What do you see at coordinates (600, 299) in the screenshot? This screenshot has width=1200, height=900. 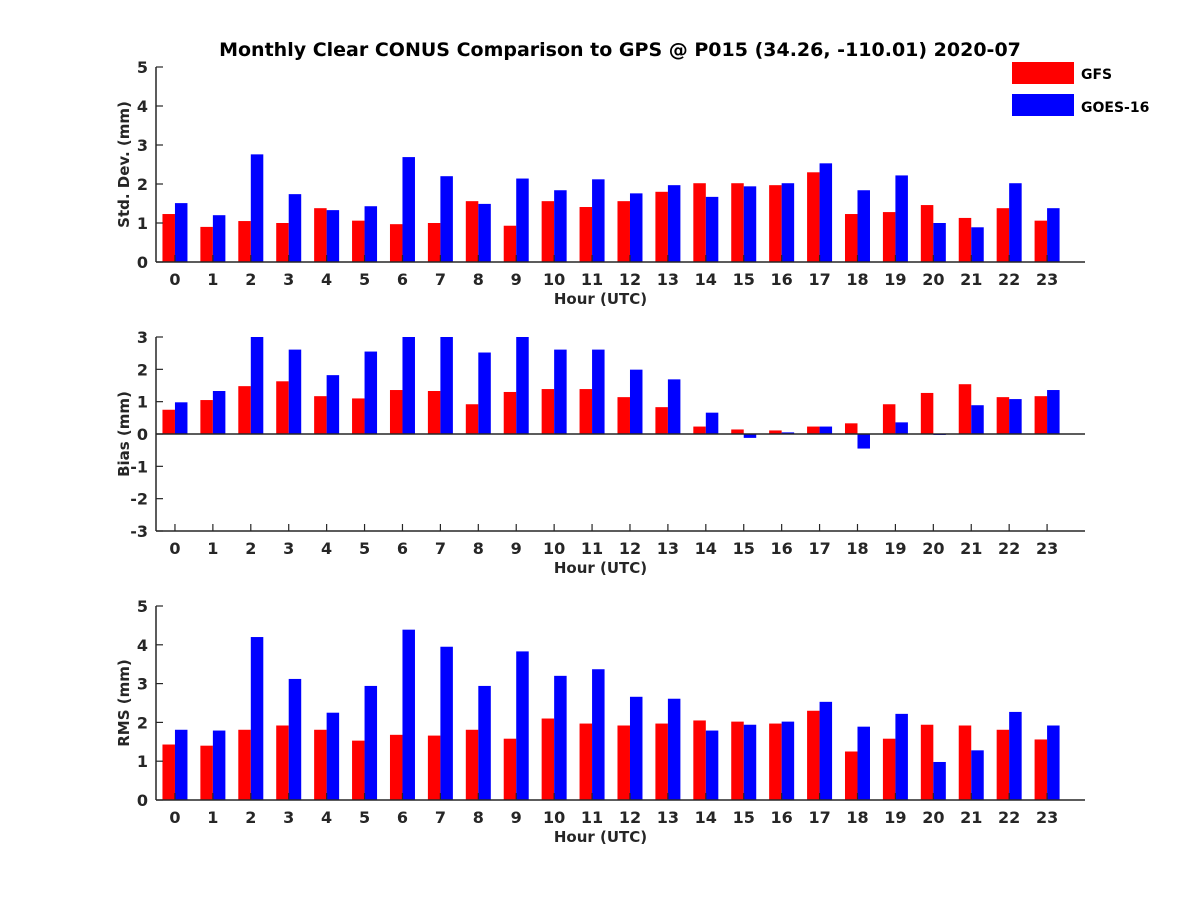 I see `stddev-x-axis-label: Hour (UTC)` at bounding box center [600, 299].